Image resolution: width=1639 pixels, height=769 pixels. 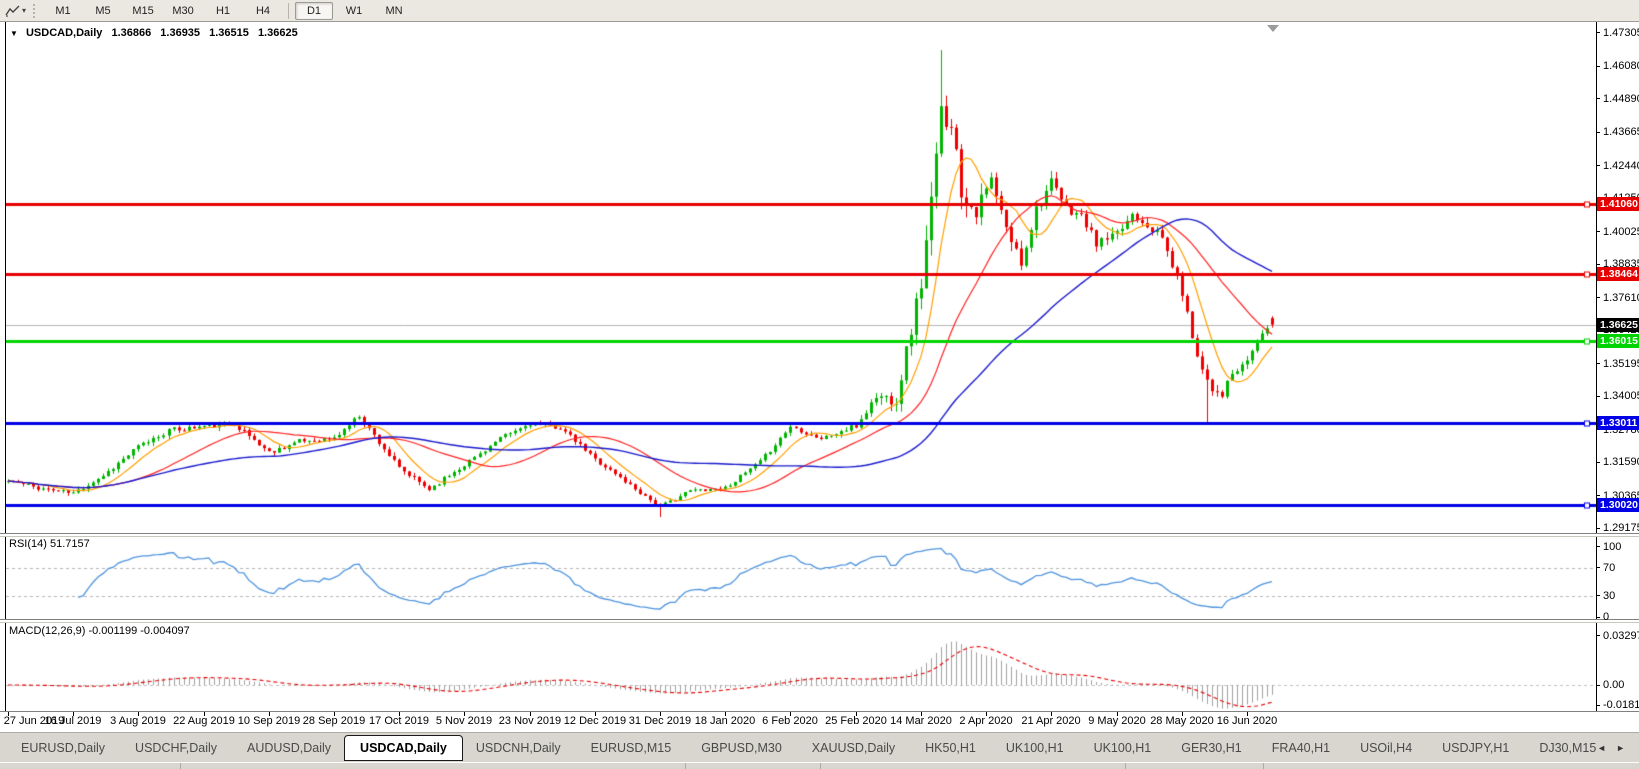 I want to click on price-axis-tick: 1.34005, so click(x=1617, y=396).